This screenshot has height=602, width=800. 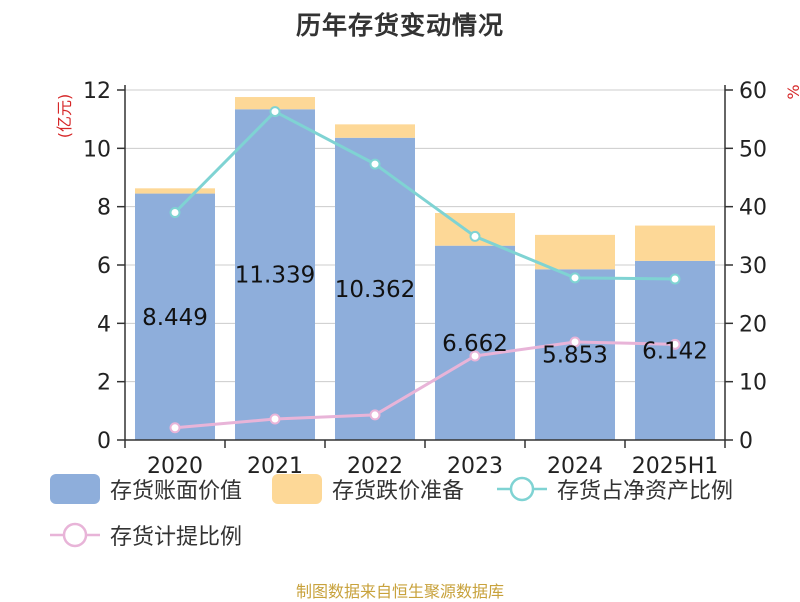 What do you see at coordinates (746, 441) in the screenshot?
I see `y-tick-label-right: 0` at bounding box center [746, 441].